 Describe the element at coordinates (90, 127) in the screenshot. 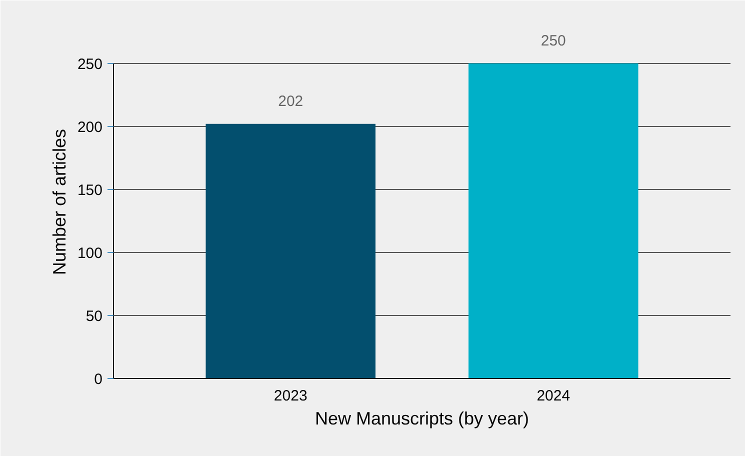

I see `y-tick-label: 200` at that location.